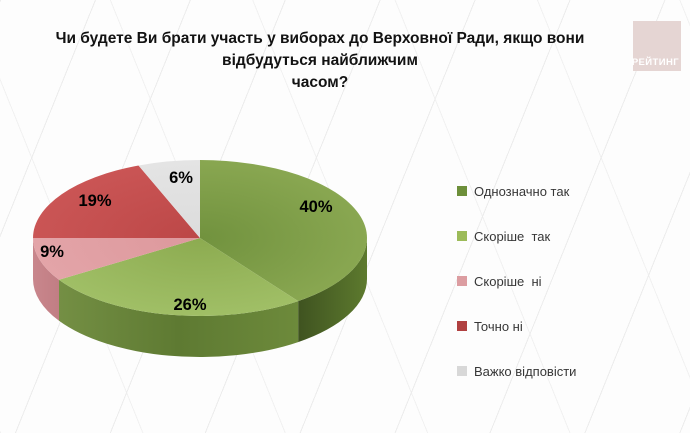  What do you see at coordinates (522, 191) in the screenshot?
I see `legend-label: Однозначно так` at bounding box center [522, 191].